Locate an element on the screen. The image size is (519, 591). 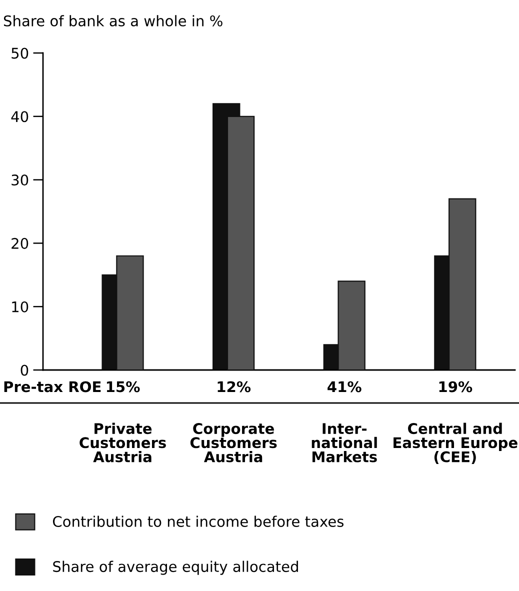
x-tick-label: Corporate Customers Austria is located at coordinates (233, 442).